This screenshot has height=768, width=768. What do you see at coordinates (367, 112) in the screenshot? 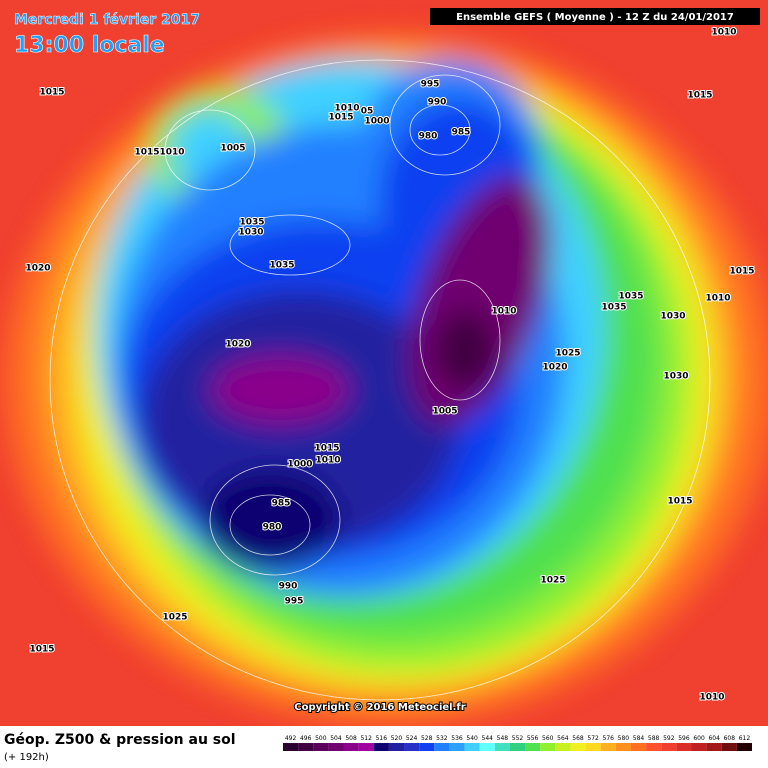
I see `isobar-label: 05` at bounding box center [367, 112].